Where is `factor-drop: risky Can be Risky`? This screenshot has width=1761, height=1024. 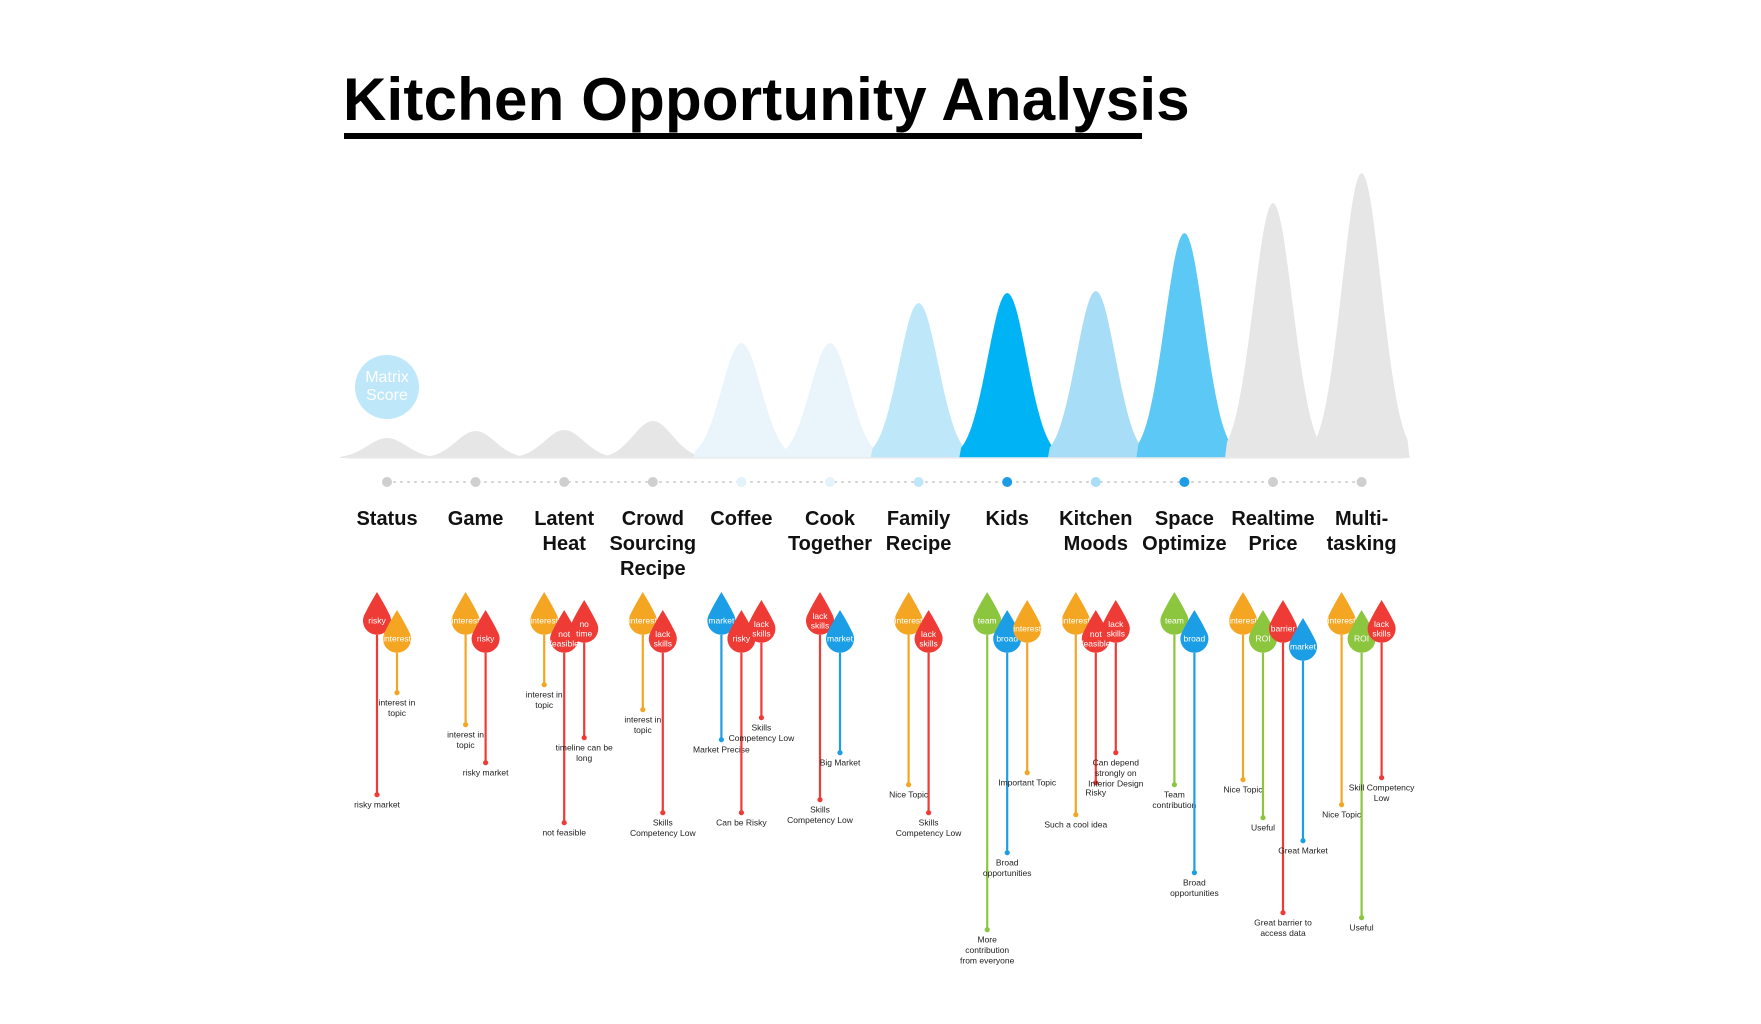 factor-drop: risky Can be Risky is located at coordinates (741, 719).